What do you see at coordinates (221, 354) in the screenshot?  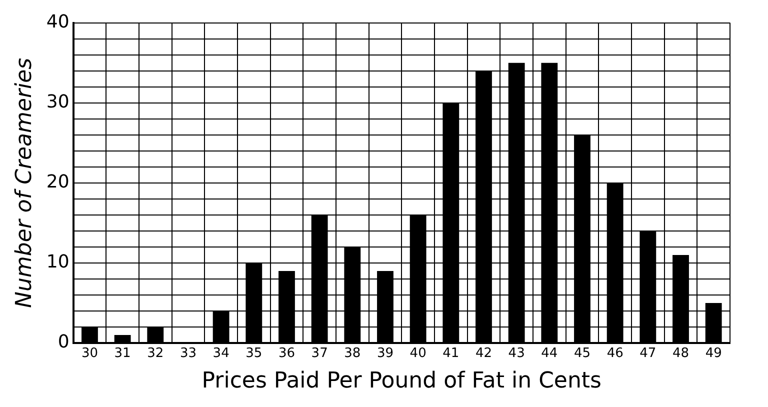 I see `x-tick-label: 34` at bounding box center [221, 354].